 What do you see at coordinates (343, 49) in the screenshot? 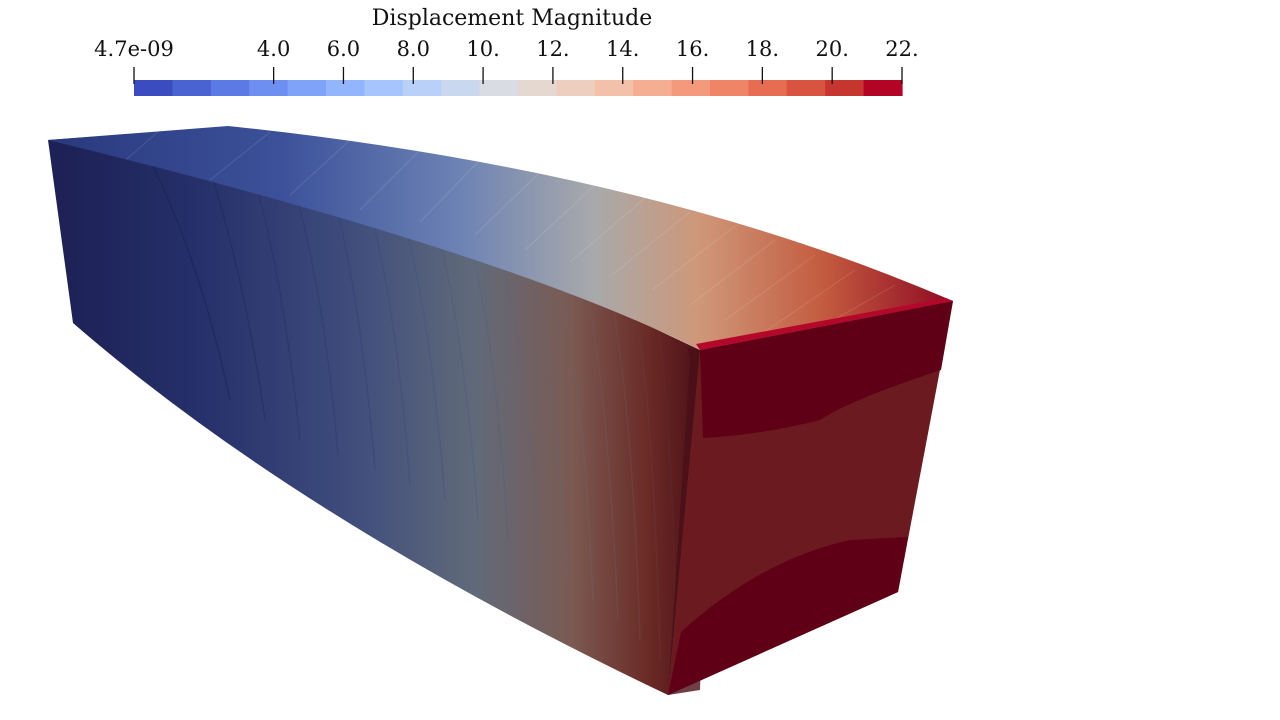
I see `legend-tick-label: 6.0` at bounding box center [343, 49].